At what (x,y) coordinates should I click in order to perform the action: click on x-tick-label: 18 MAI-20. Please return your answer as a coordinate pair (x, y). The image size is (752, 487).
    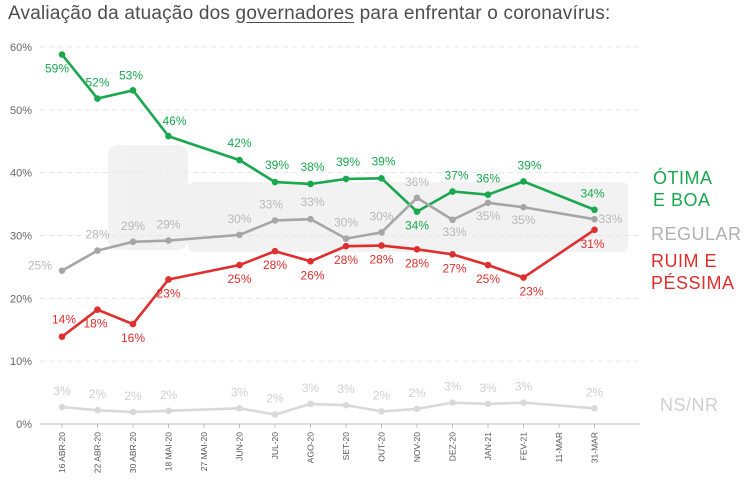
    Looking at the image, I should click on (169, 451).